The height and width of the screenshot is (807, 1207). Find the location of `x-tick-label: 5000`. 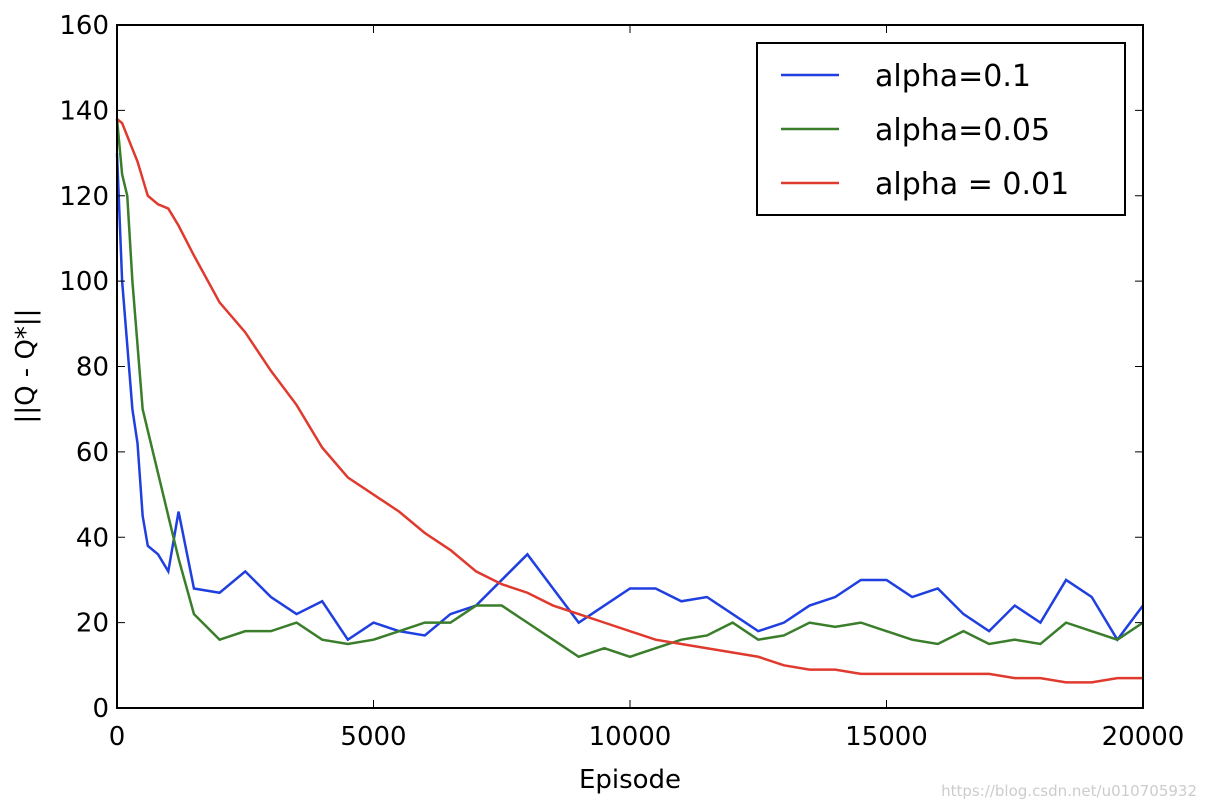

x-tick-label: 5000 is located at coordinates (373, 737).